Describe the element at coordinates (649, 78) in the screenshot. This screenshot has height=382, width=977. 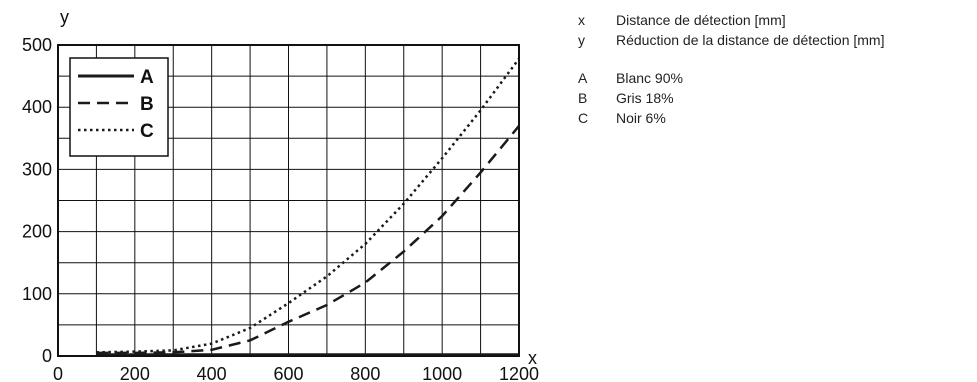
I see `note-text: Blanc 90%` at that location.